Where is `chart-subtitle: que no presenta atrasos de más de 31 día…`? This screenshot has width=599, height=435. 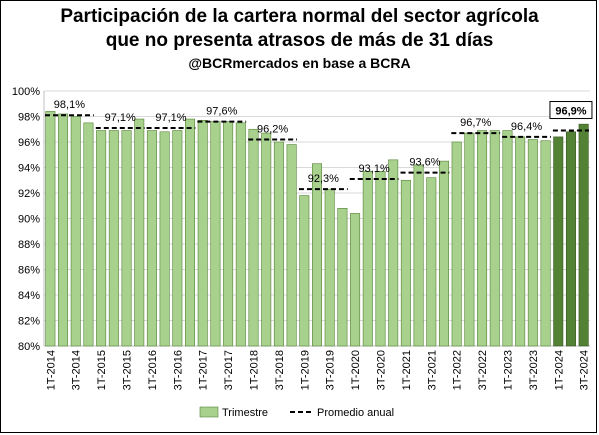 chart-subtitle: que no presenta atrasos de más de 31 día… is located at coordinates (299, 40).